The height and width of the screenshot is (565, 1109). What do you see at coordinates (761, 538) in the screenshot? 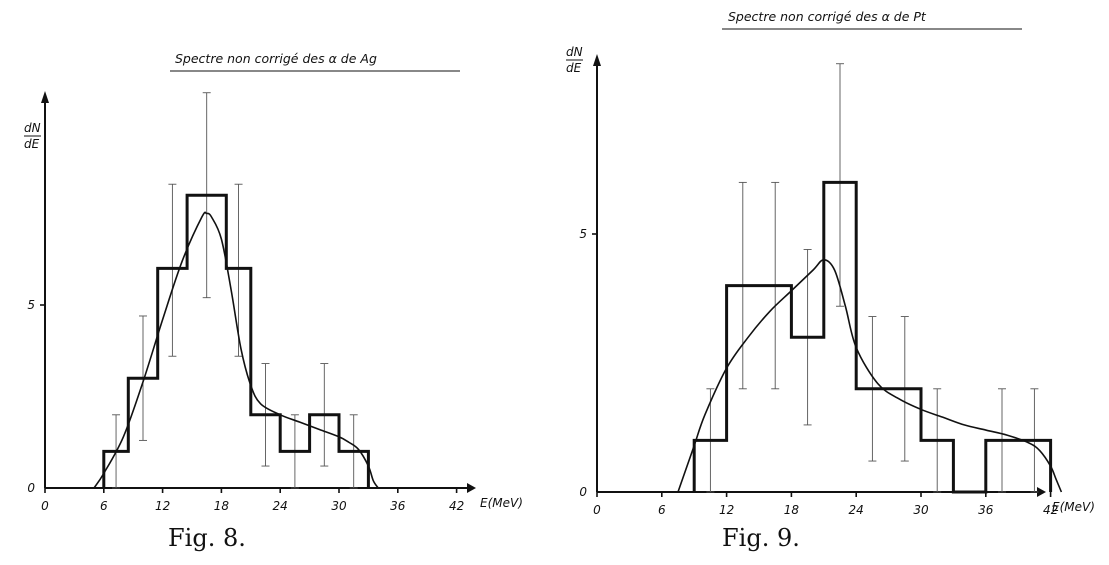
I see `figure-caption: Fig. 9.` at bounding box center [761, 538].